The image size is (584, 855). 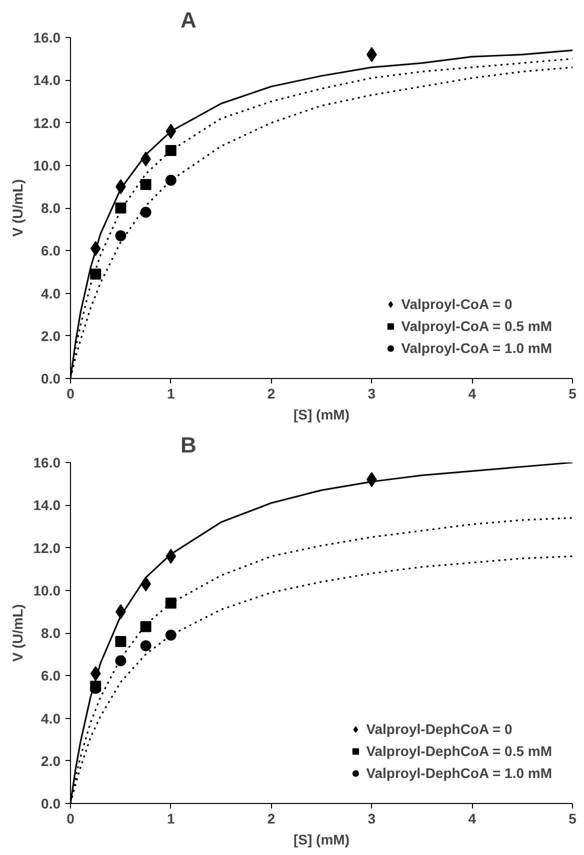 I want to click on legend-label: Valproyl-DephCoA = 0, so click(x=439, y=729).